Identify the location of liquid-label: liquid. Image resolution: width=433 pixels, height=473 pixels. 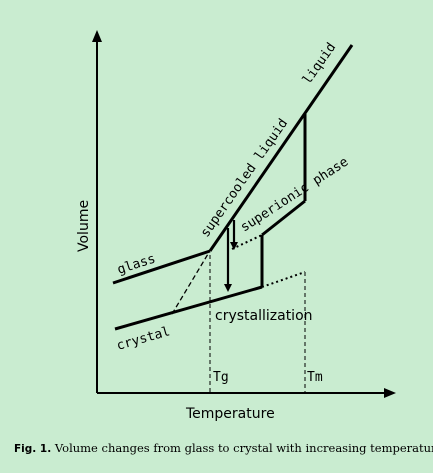
(319, 63).